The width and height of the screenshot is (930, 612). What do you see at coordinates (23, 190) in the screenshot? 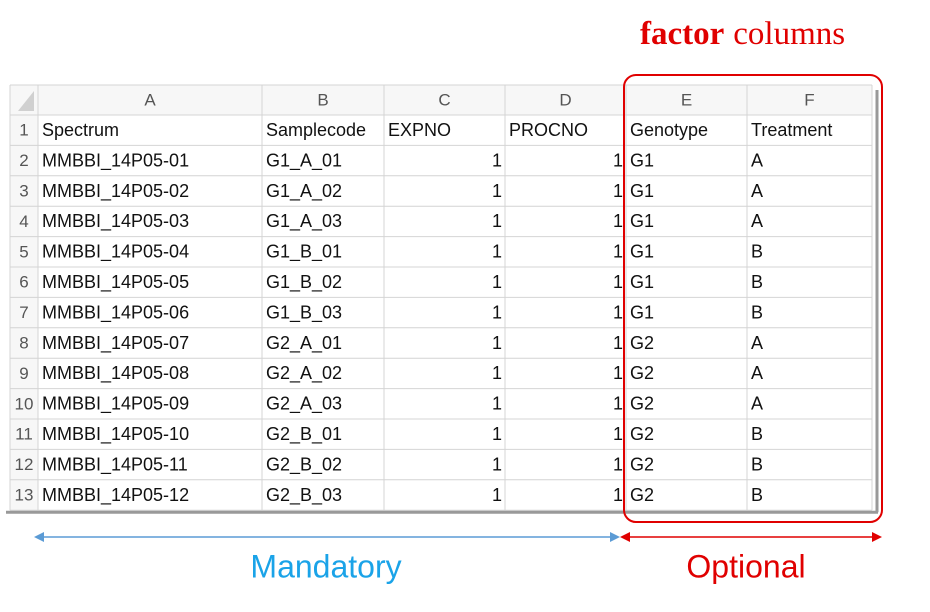
I see `row-number: 3` at bounding box center [23, 190].